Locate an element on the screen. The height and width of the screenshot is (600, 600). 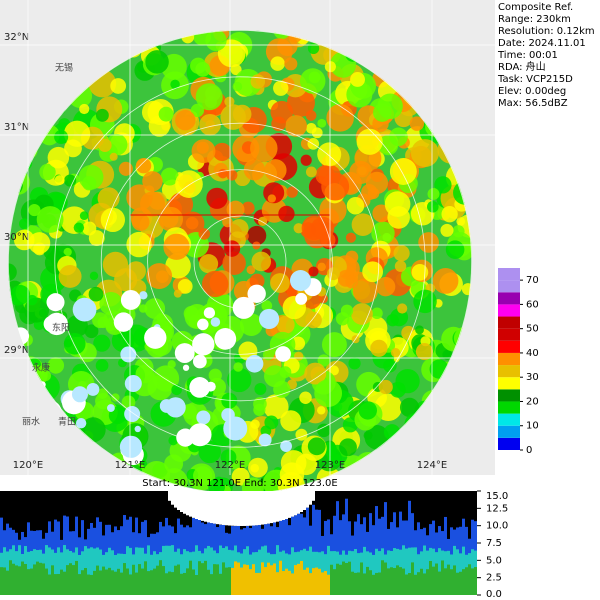
place-label: 无锡 is located at coordinates (64, 68).